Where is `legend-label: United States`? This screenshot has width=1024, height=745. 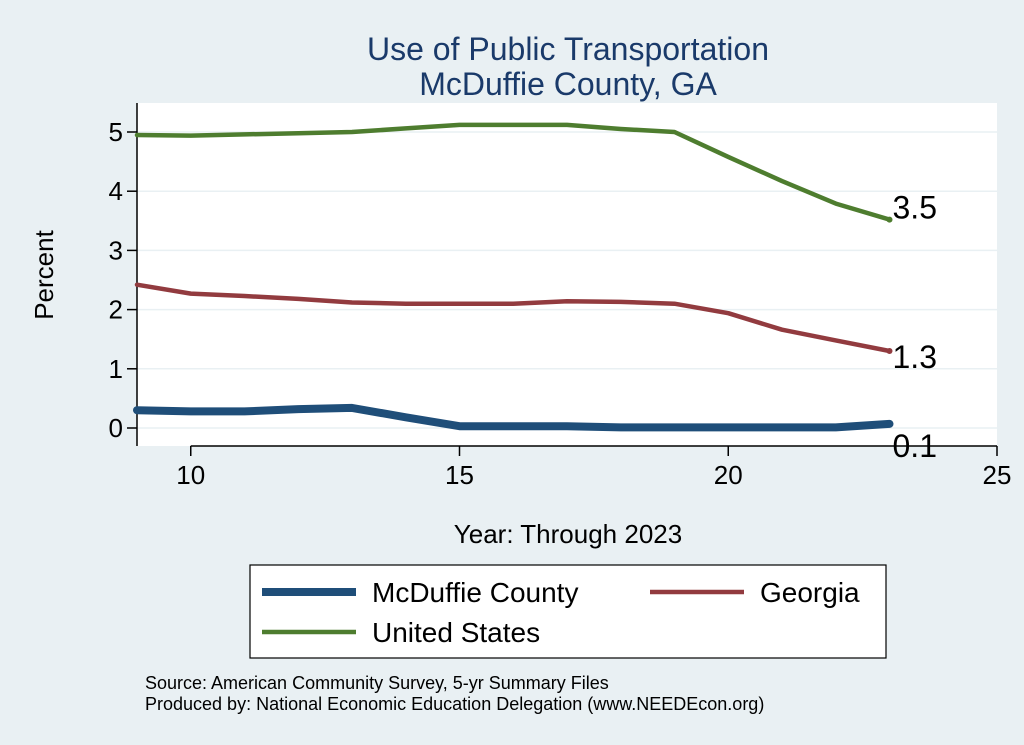 legend-label: United States is located at coordinates (456, 632).